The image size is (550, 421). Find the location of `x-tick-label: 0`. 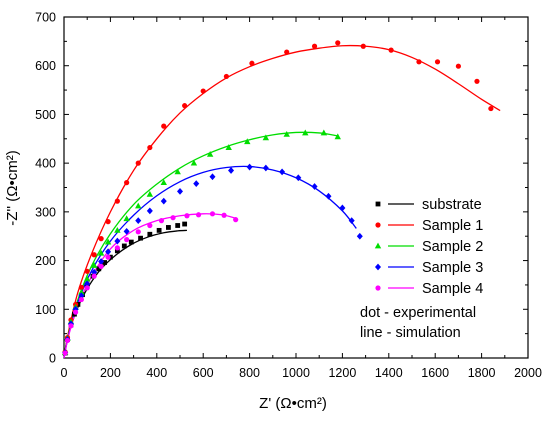

x-tick-label: 0 is located at coordinates (64, 373).